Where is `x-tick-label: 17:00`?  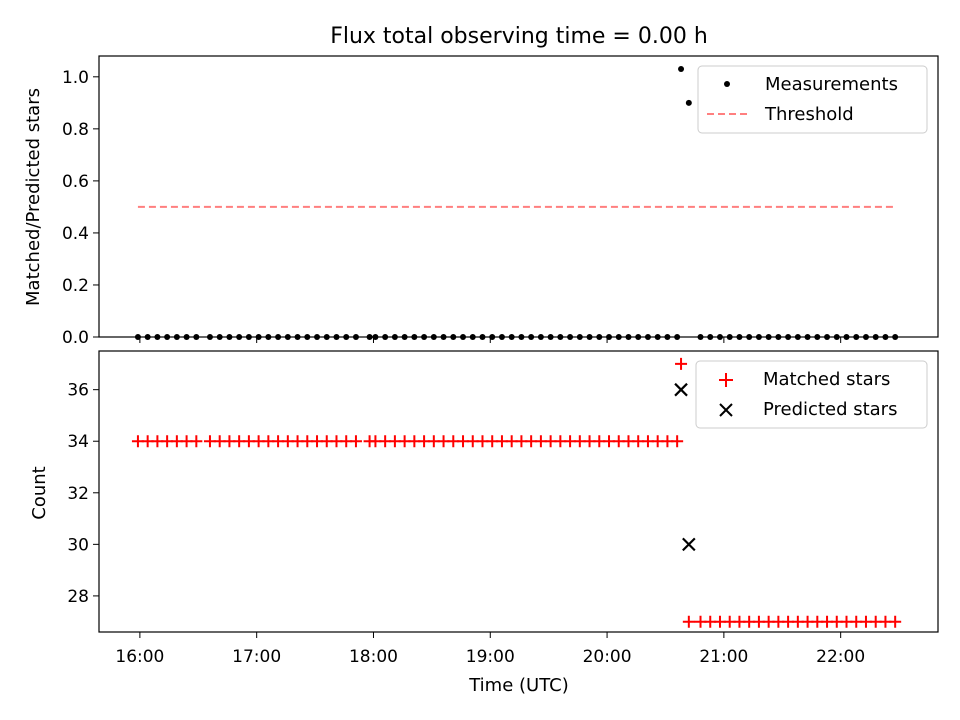
x-tick-label: 17:00 is located at coordinates (256, 657).